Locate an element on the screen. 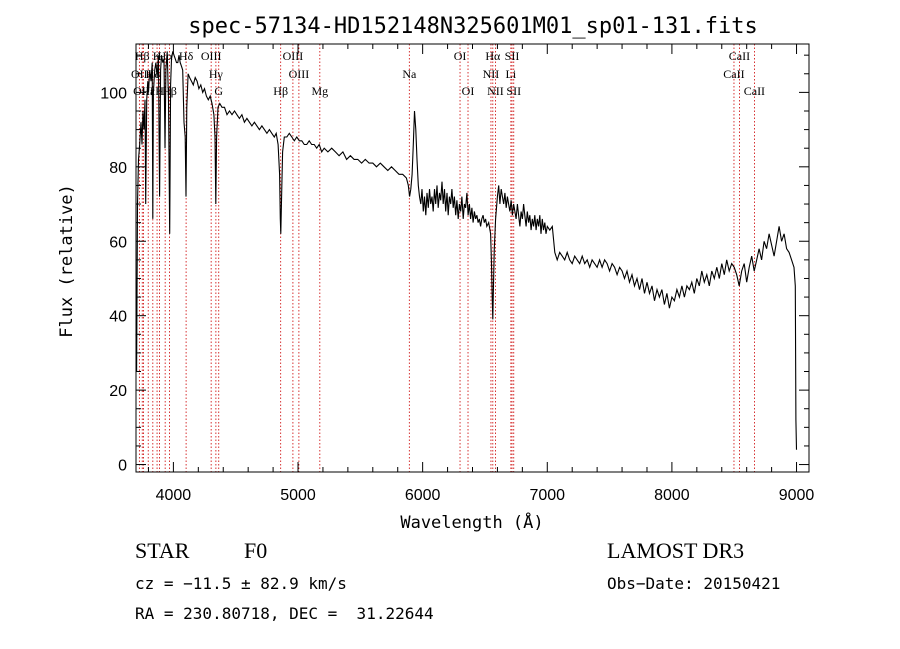  line-label-5: K is located at coordinates (157, 56).